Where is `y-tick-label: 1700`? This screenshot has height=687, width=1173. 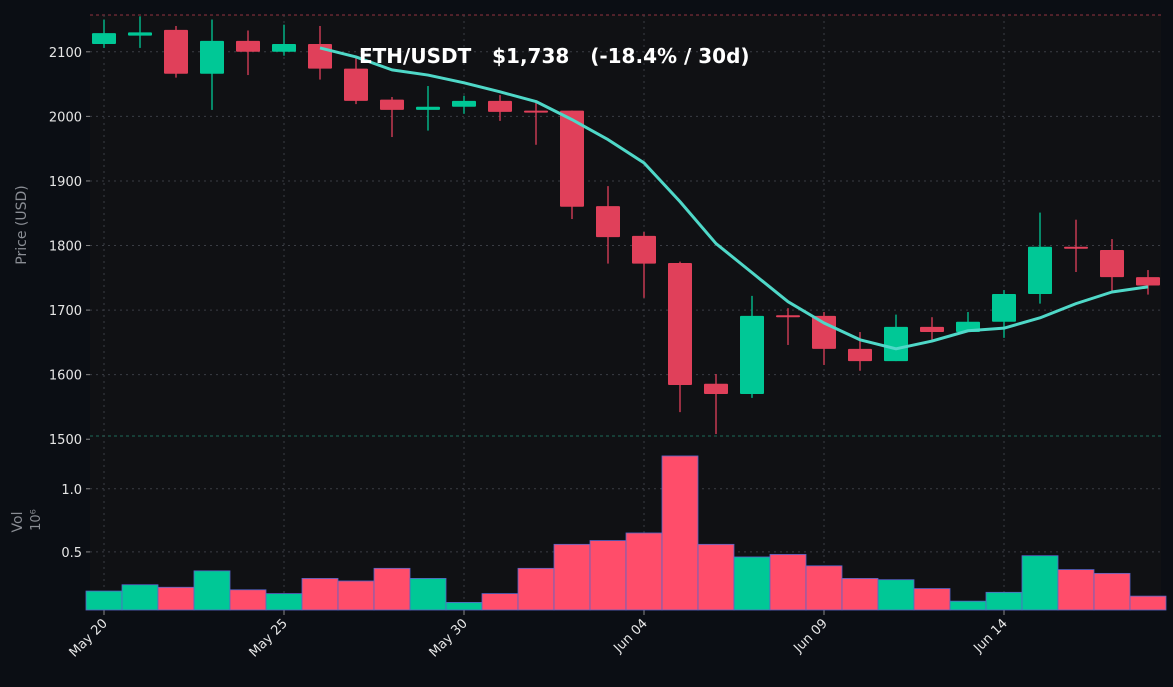 y-tick-label: 1700 is located at coordinates (65, 311).